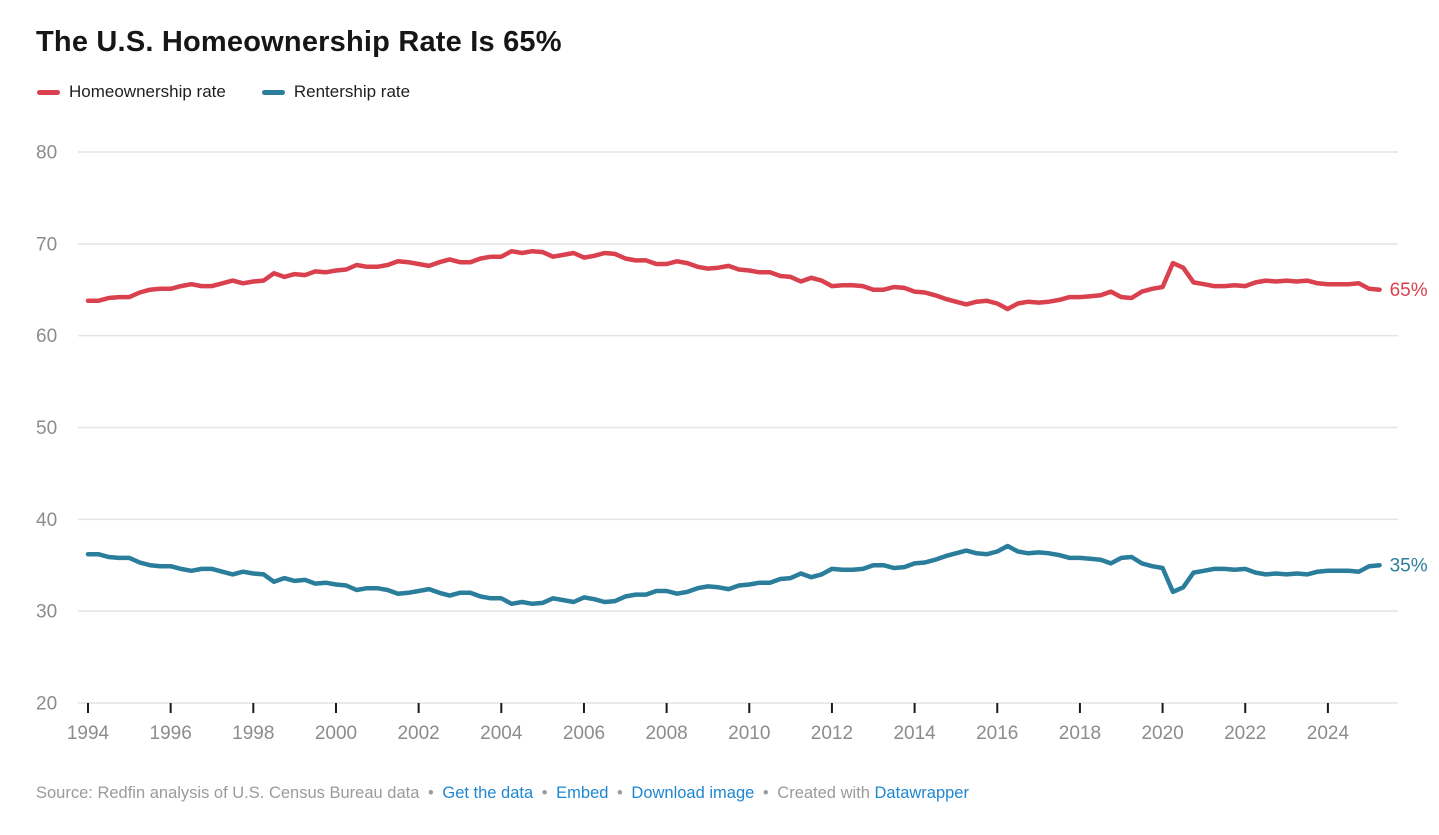 Image resolution: width=1439 pixels, height=835 pixels. I want to click on homeownership-end-label: 65%, so click(1409, 290).